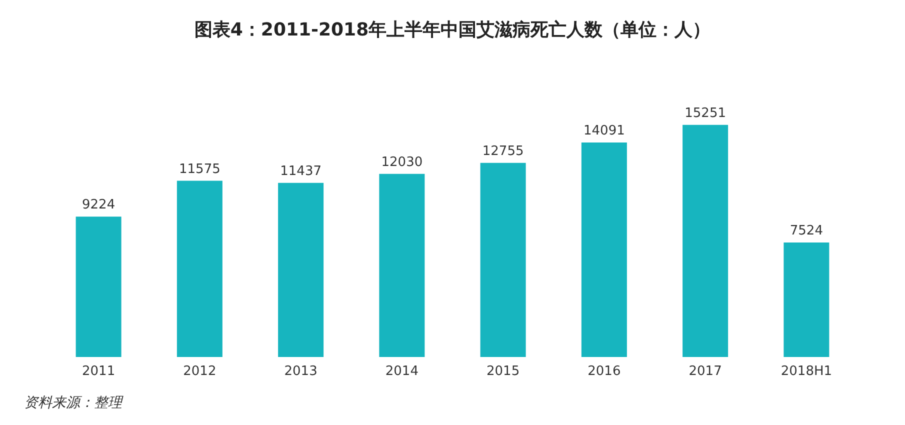  What do you see at coordinates (806, 371) in the screenshot?
I see `x-tick-label: 2018H1` at bounding box center [806, 371].